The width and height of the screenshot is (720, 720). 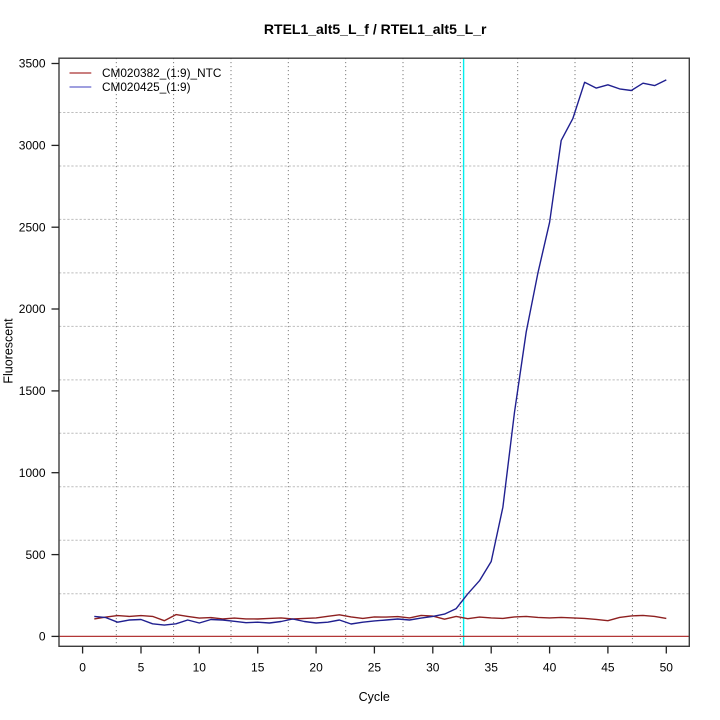 I want to click on svg-text: 2000, so click(x=32, y=309).